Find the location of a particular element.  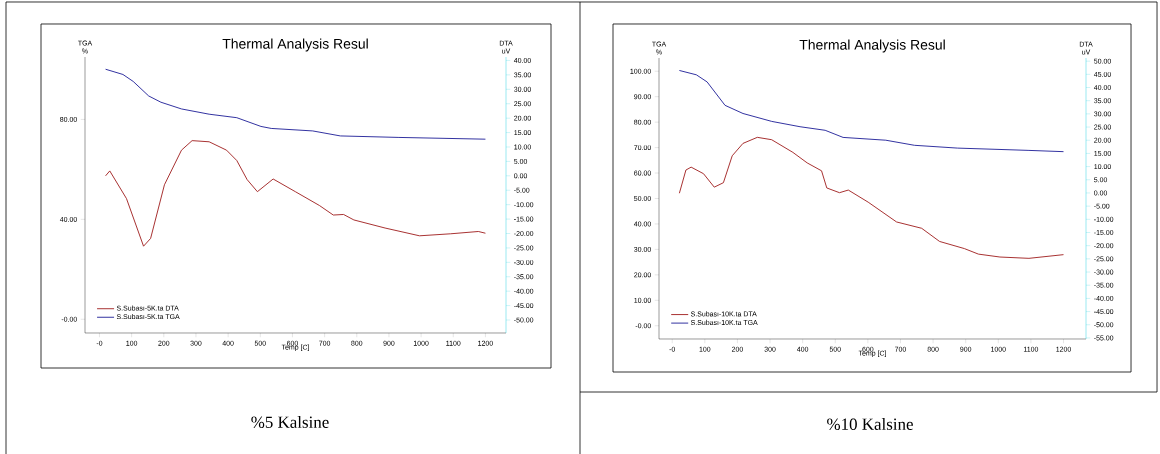

text: %5 Kalsine is located at coordinates (290, 422).